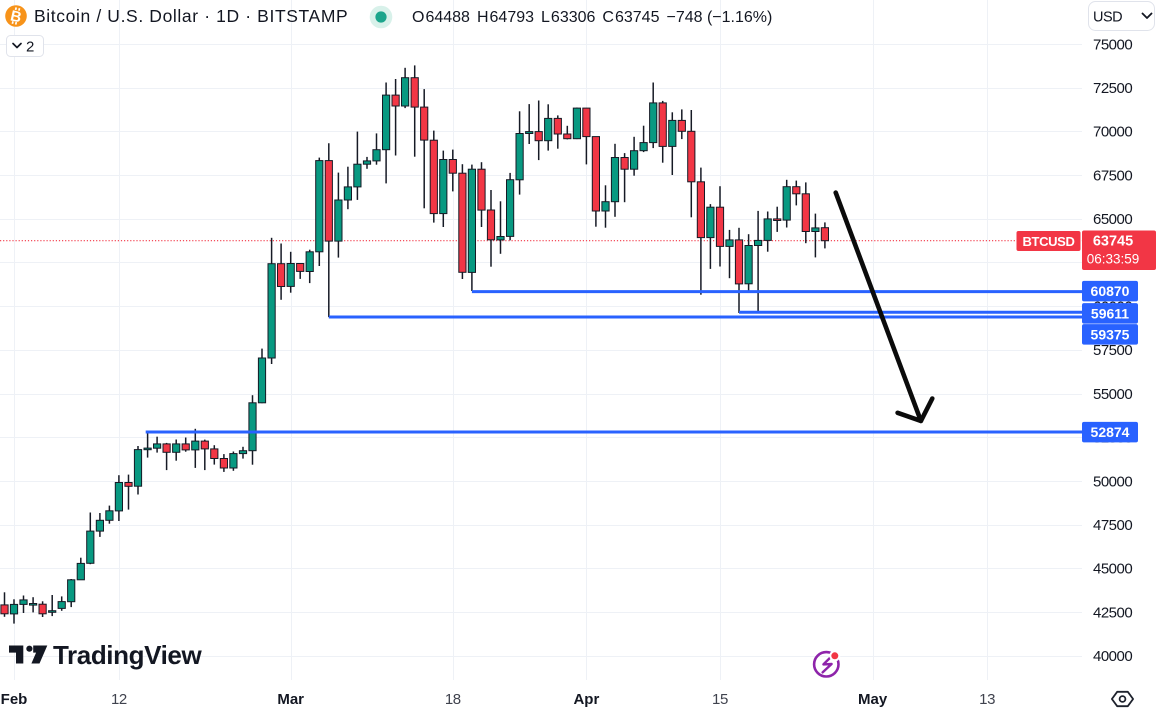 Image resolution: width=1156 pixels, height=711 pixels. I want to click on svg-text: 55000, so click(1112, 394).